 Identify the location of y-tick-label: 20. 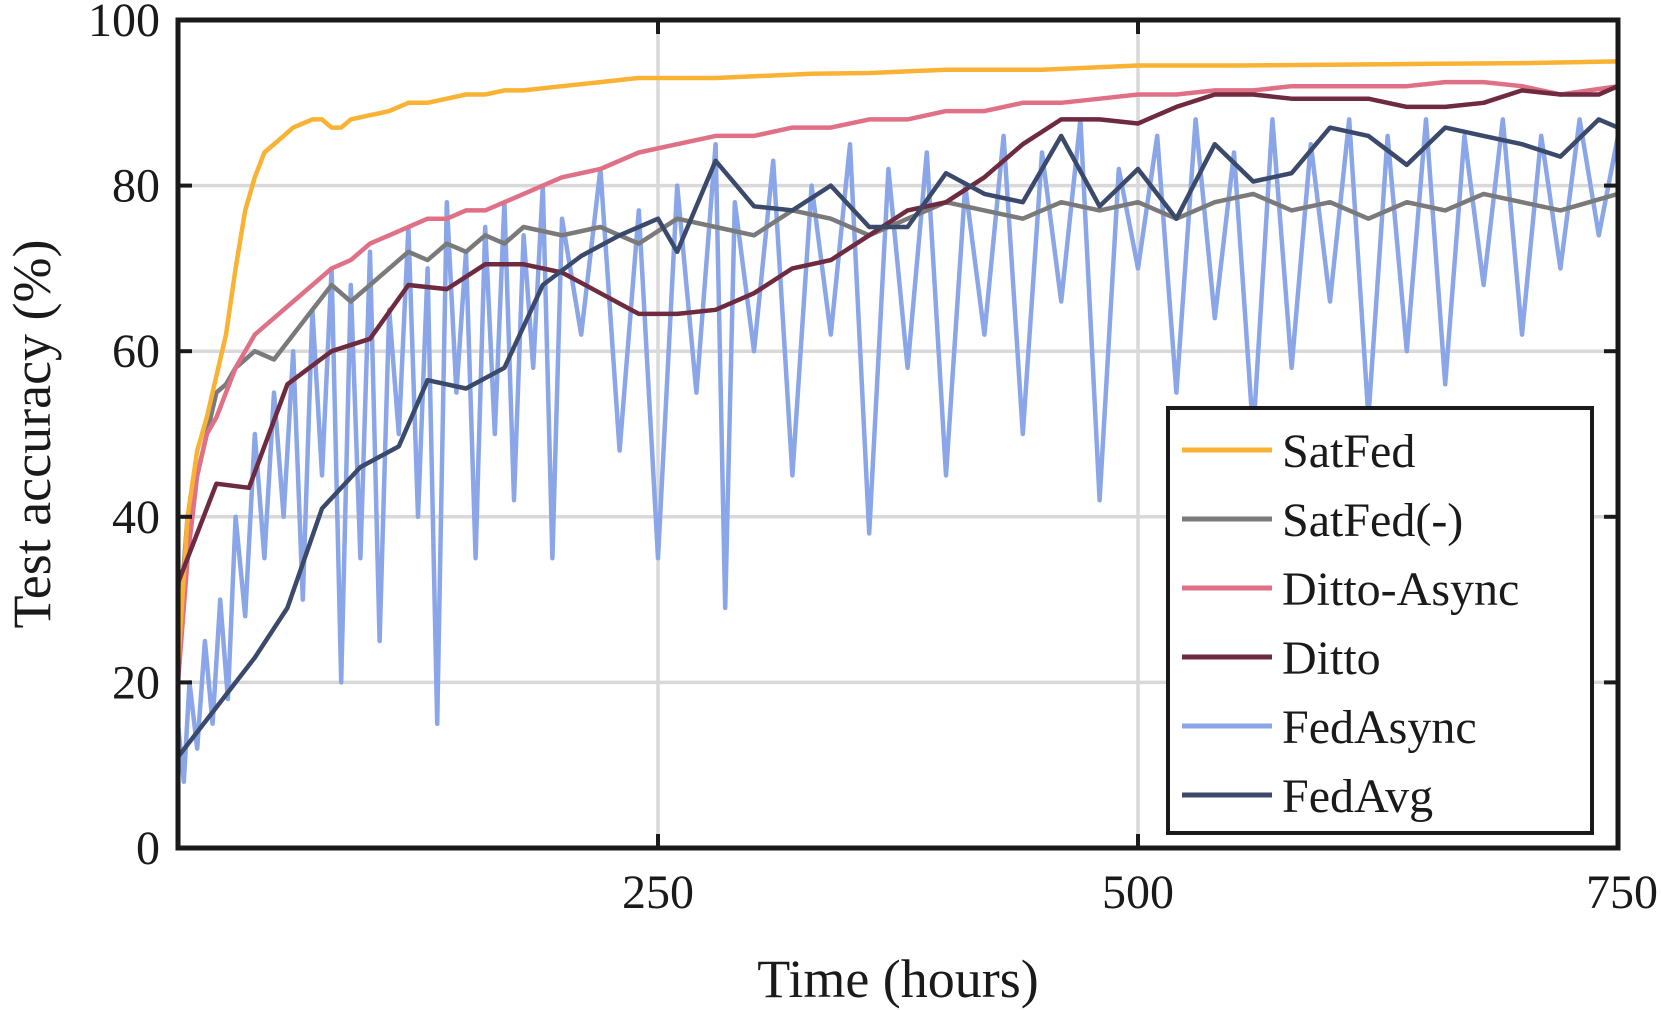
(136, 682).